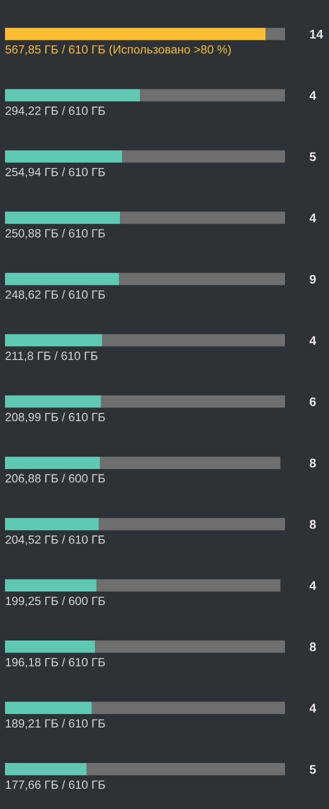 Image resolution: width=329 pixels, height=809 pixels. I want to click on data-label: 177,66 ГБ / 610 ГБ, so click(55, 785).